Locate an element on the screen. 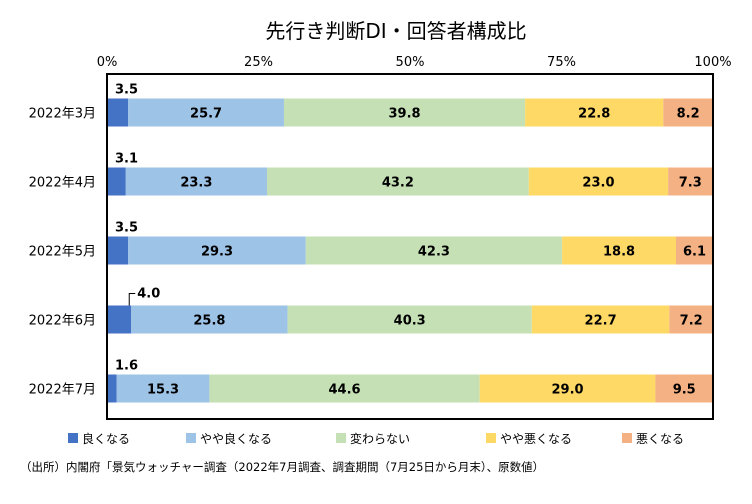 The width and height of the screenshot is (752, 504). category-label: 2022年4月 is located at coordinates (62, 183).